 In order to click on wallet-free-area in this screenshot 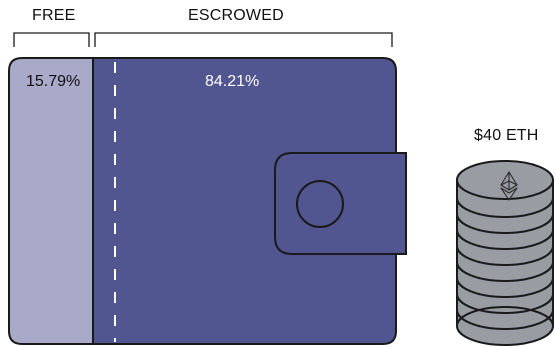, I will do `click(51, 201)`.